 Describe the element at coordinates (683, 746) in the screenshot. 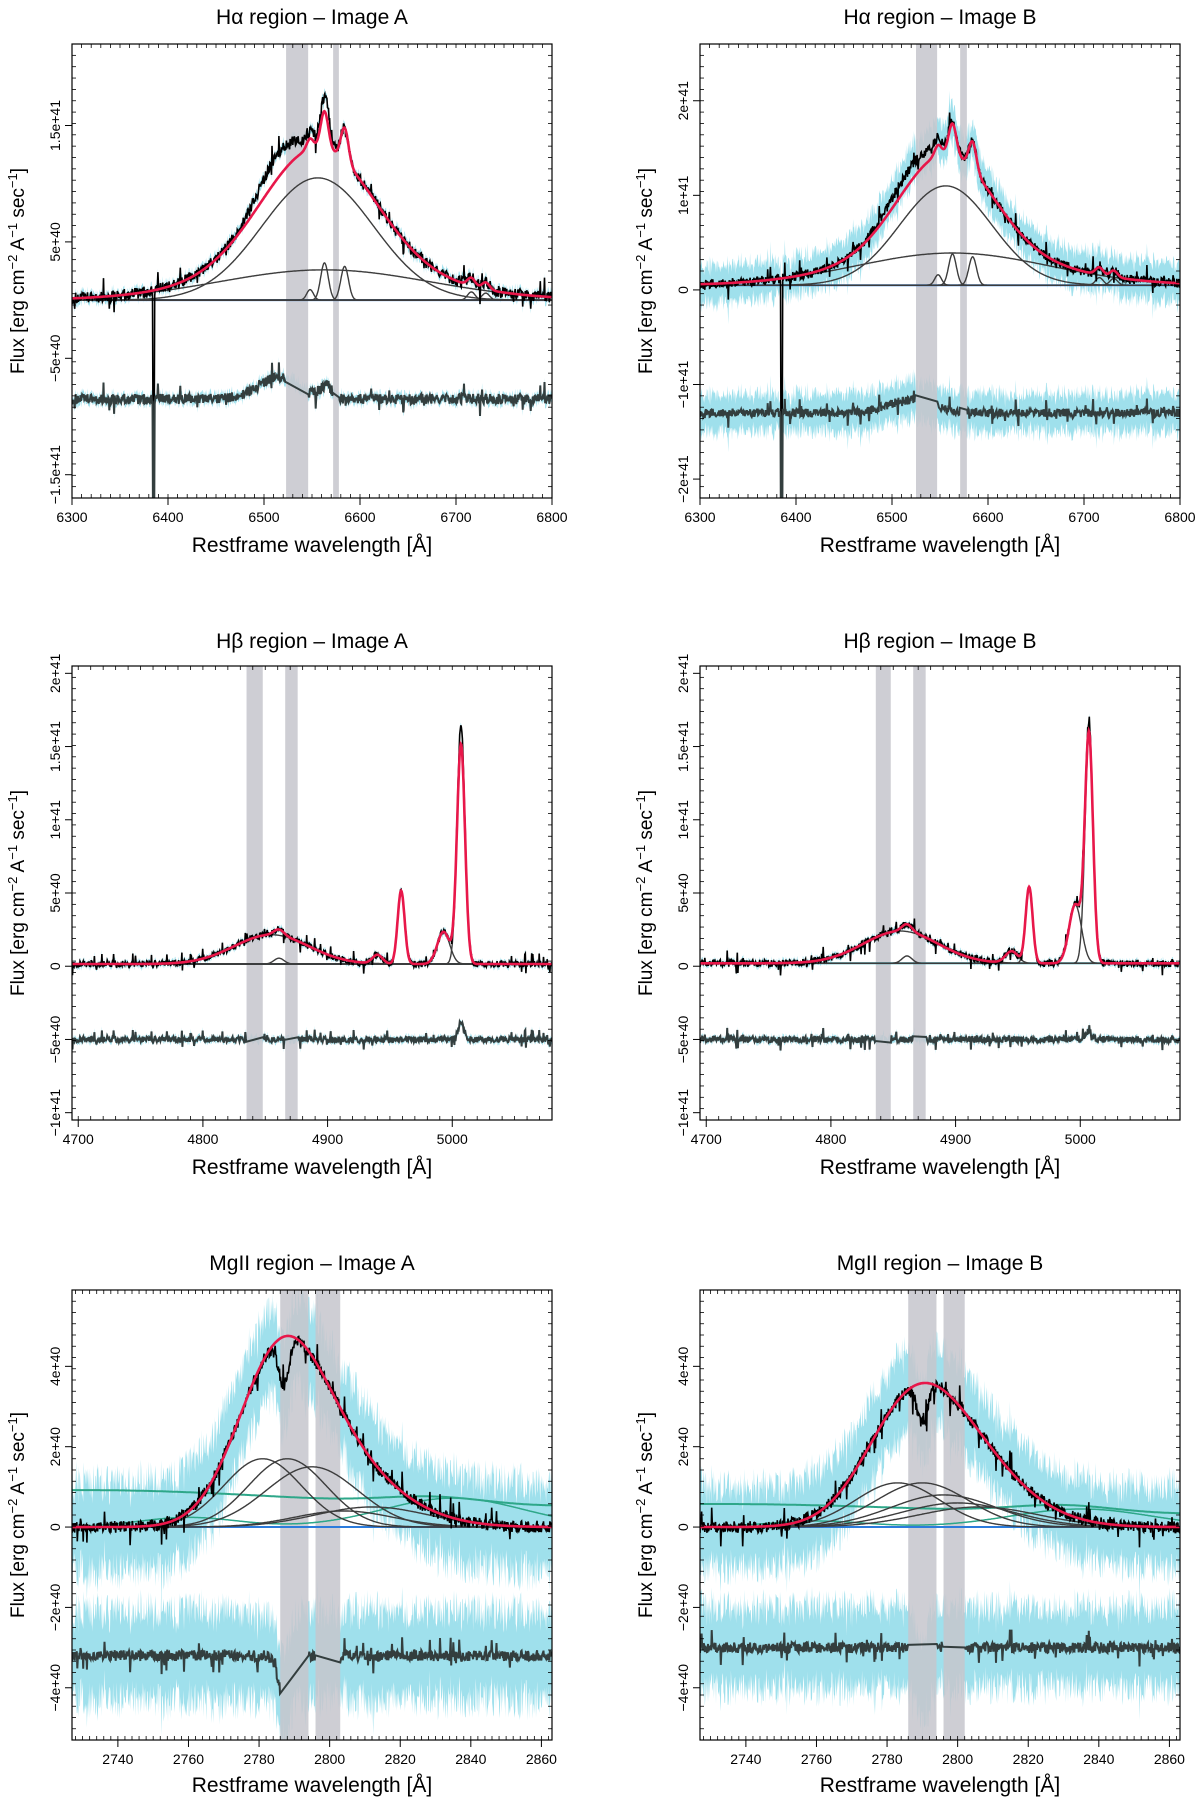

I see `y-tick-label-6: 1.5e+41` at that location.